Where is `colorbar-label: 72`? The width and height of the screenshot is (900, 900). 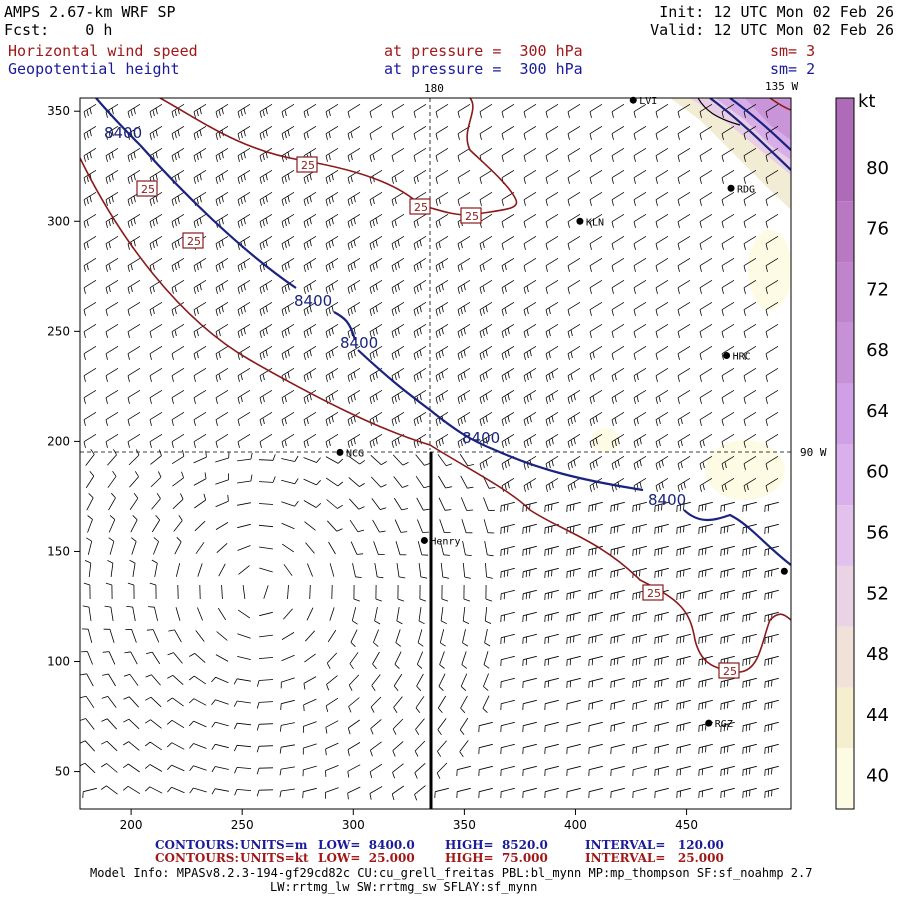 colorbar-label: 72 is located at coordinates (877, 289).